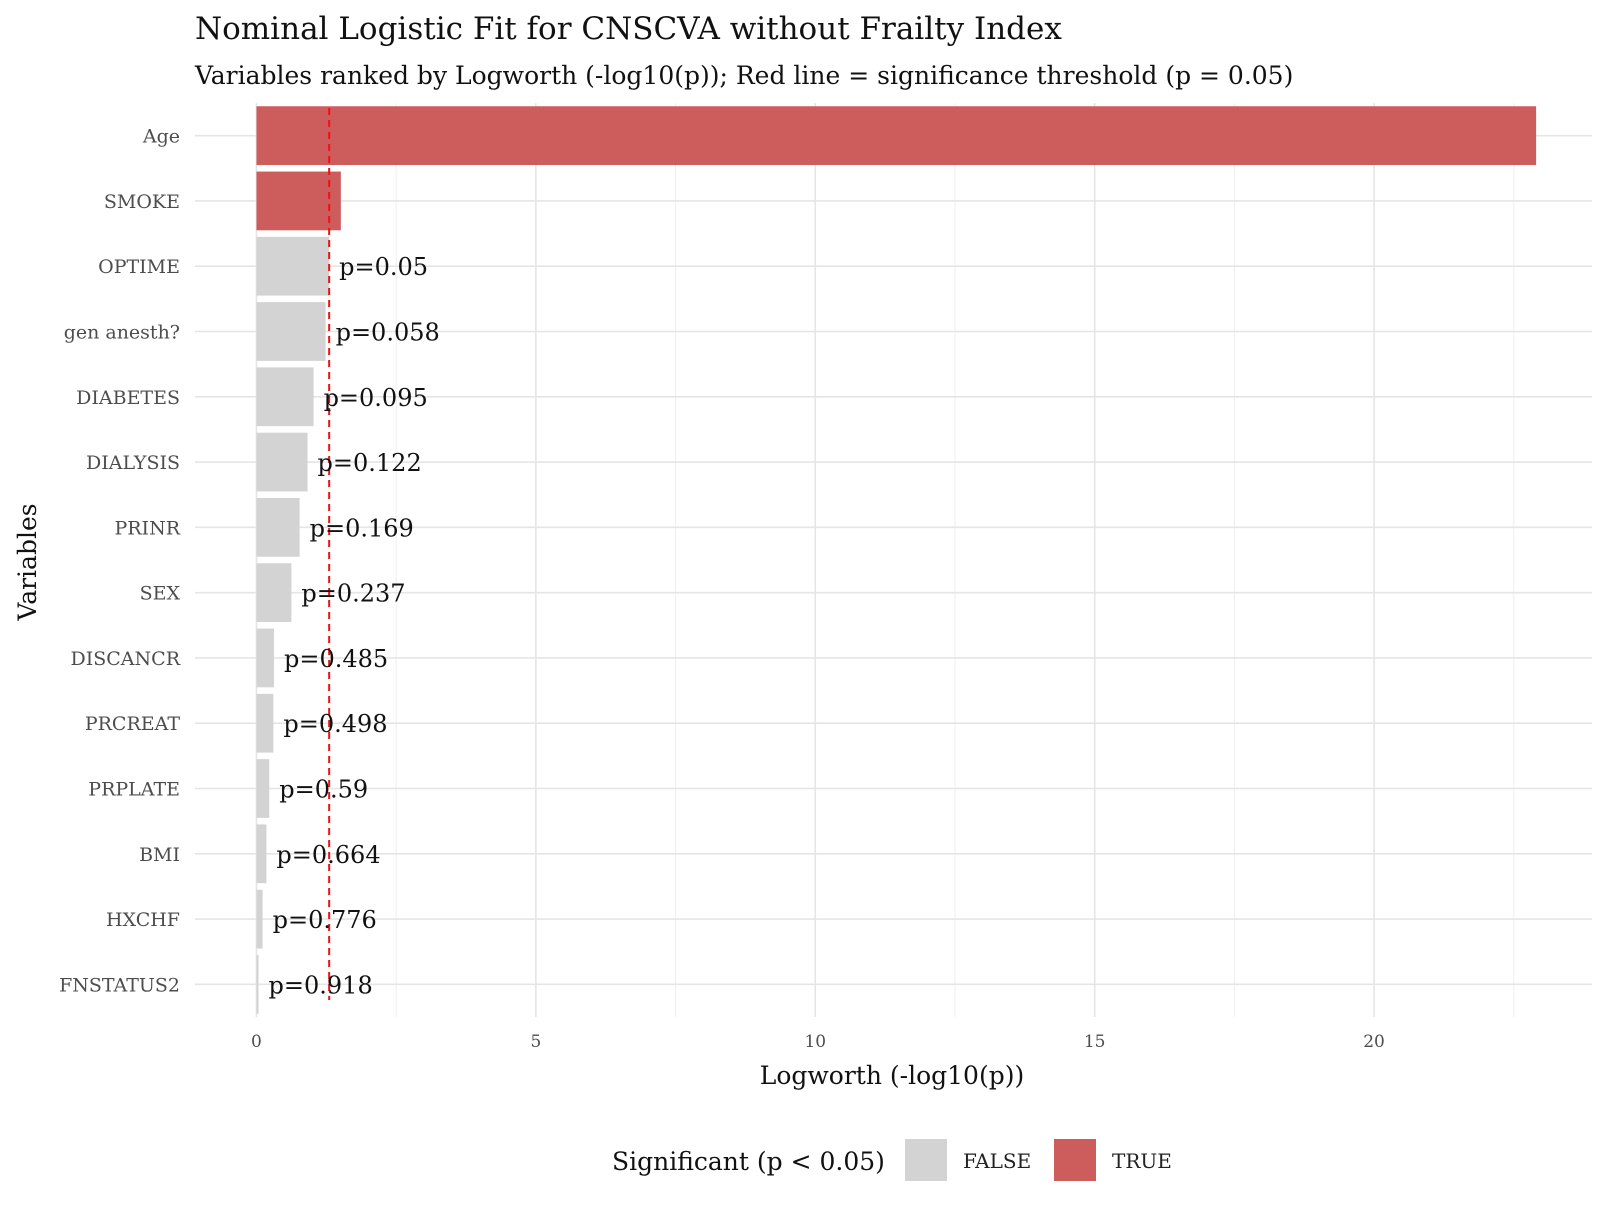  Describe the element at coordinates (27, 562) in the screenshot. I see `y-axis-title: Variables` at that location.